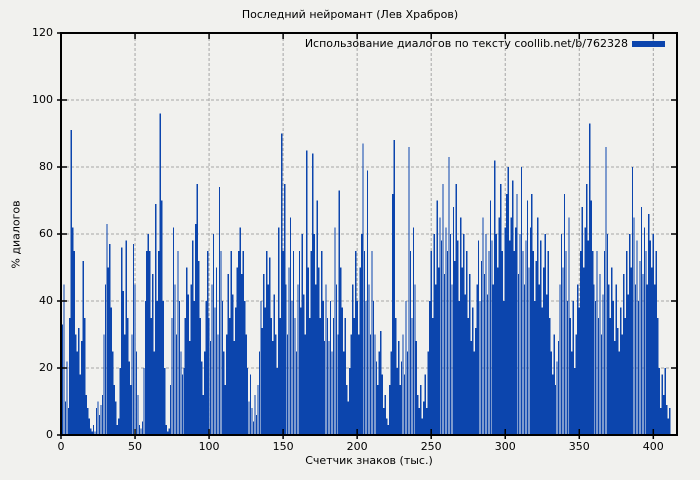  I want to click on x-tick-label: 100, so click(209, 446).